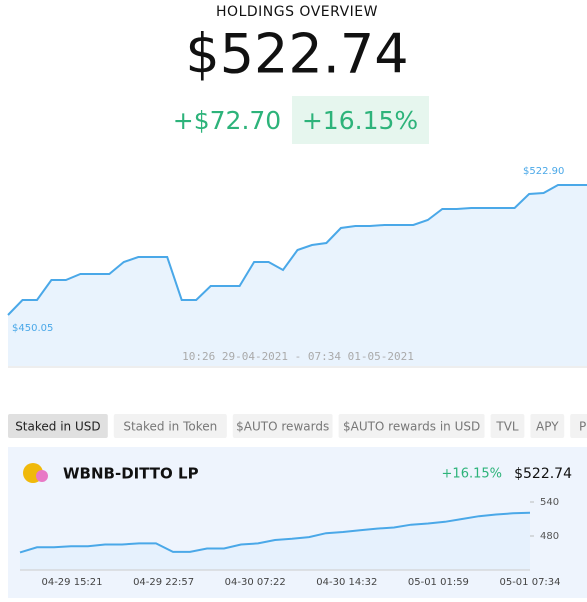 Image resolution: width=587 pixels, height=602 pixels. Describe the element at coordinates (549, 536) in the screenshot. I see `y-tick-label: 480` at that location.